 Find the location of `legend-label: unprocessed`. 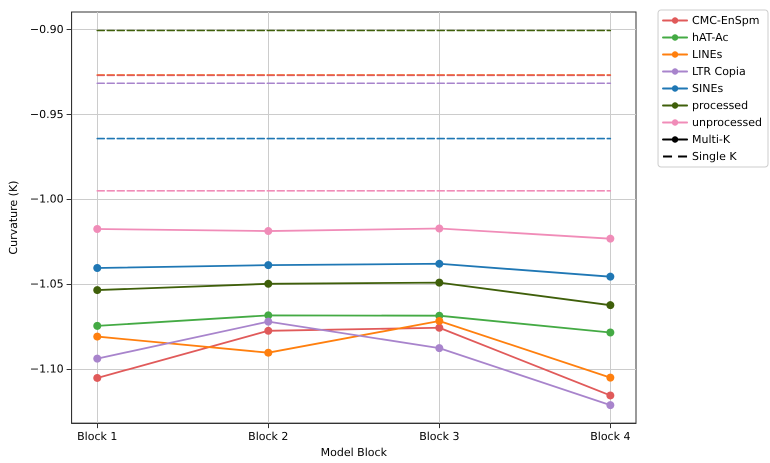

legend-label: unprocessed is located at coordinates (727, 122).